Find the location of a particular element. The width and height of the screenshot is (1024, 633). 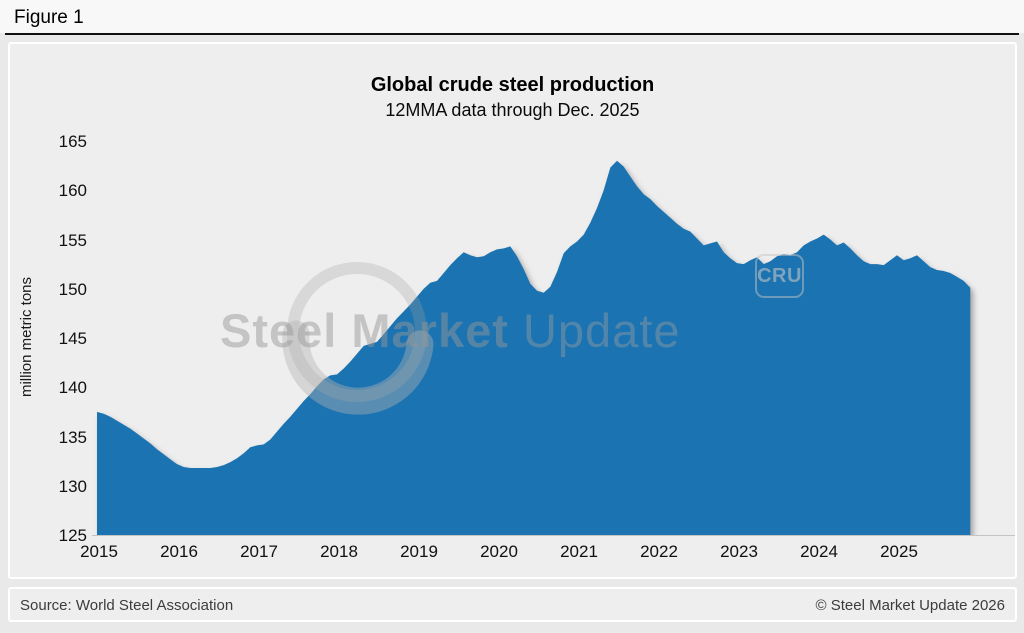

chart-title: Global crude steel production is located at coordinates (512, 85).